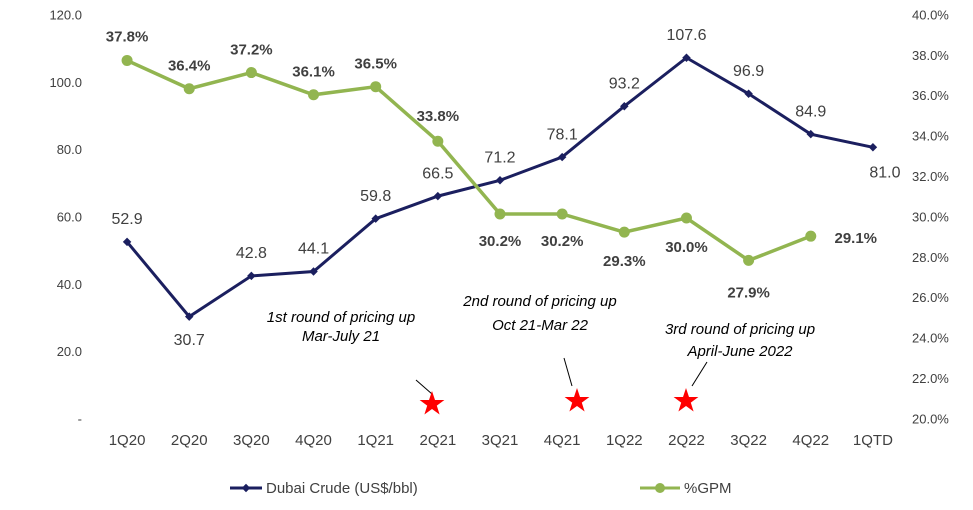  What do you see at coordinates (69, 149) in the screenshot?
I see `y-tick-label: 80.0` at bounding box center [69, 149].